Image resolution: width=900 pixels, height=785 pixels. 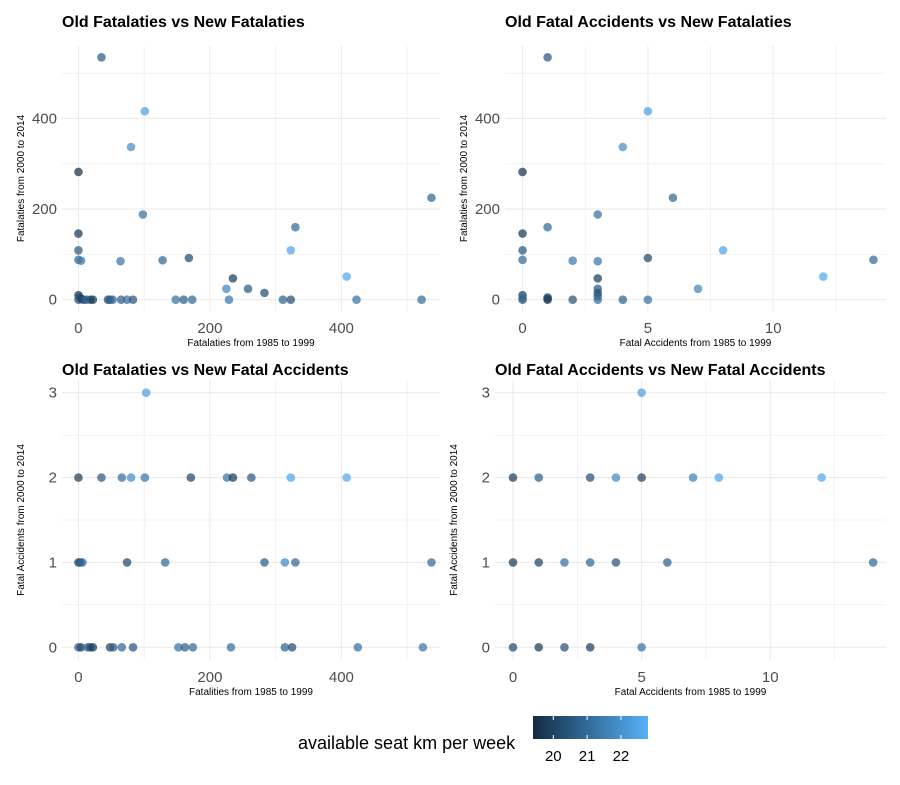 What do you see at coordinates (407, 743) in the screenshot?
I see `legend-title: available seat km per week` at bounding box center [407, 743].